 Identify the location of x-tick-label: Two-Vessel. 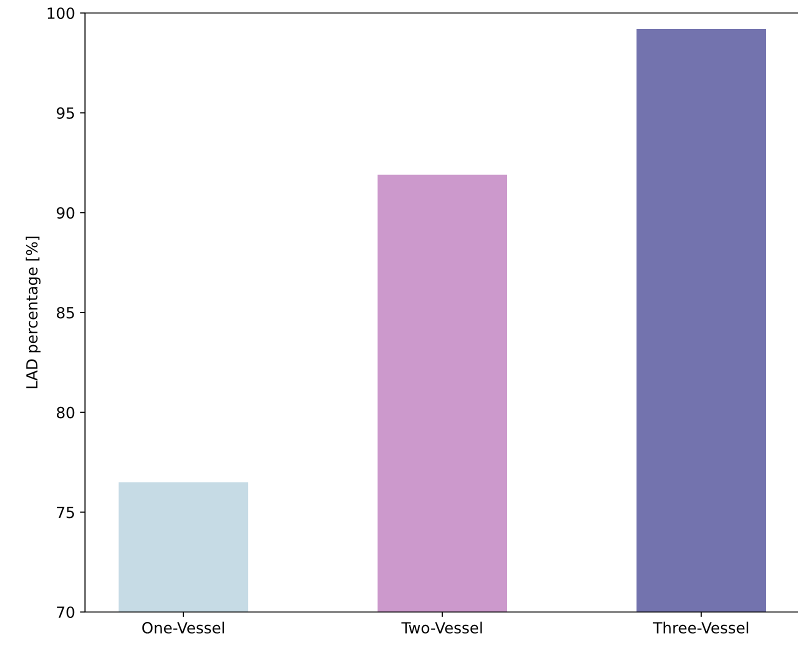
(441, 628).